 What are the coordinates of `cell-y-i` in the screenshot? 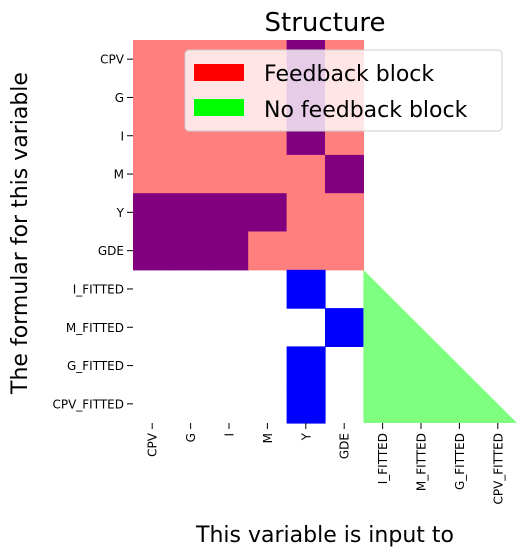 It's located at (229, 213).